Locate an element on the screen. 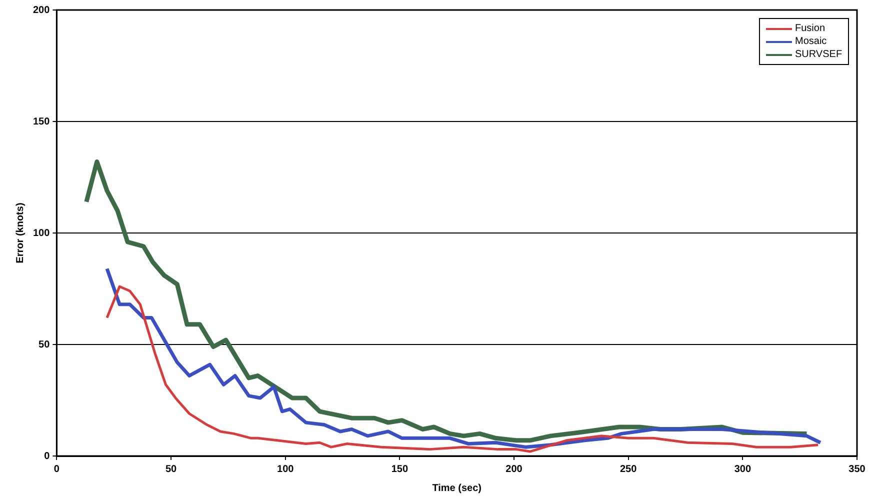 The width and height of the screenshot is (882, 503). legend-label: Fusion is located at coordinates (810, 28).